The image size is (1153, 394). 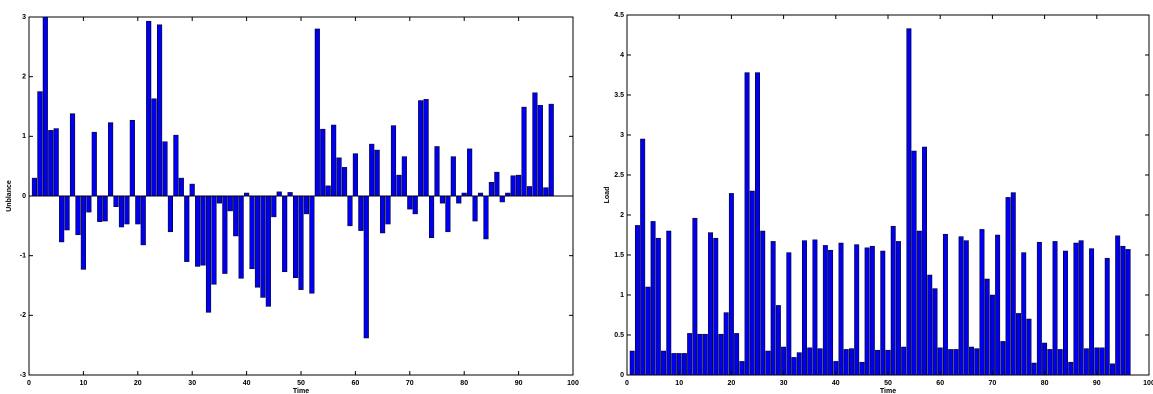 What do you see at coordinates (29, 383) in the screenshot?
I see `x-tick-label: 0` at bounding box center [29, 383].